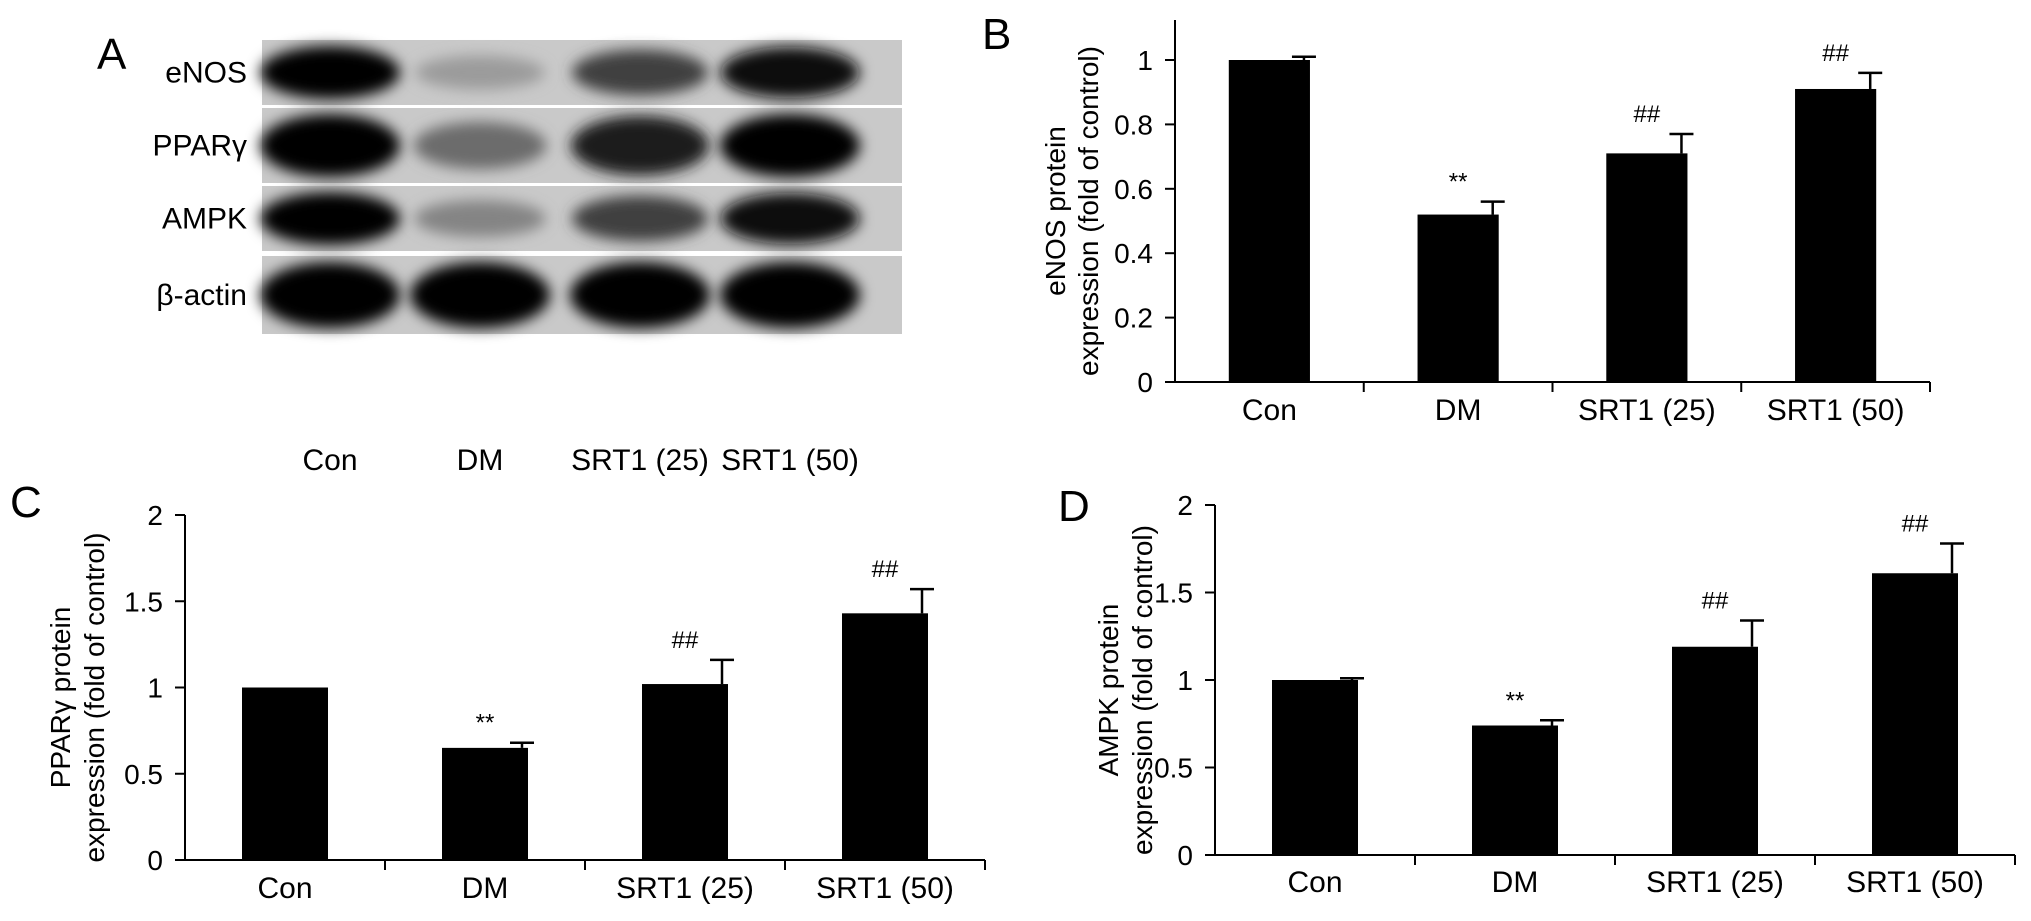  I want to click on blot-lane-label: Con, so click(329, 460).